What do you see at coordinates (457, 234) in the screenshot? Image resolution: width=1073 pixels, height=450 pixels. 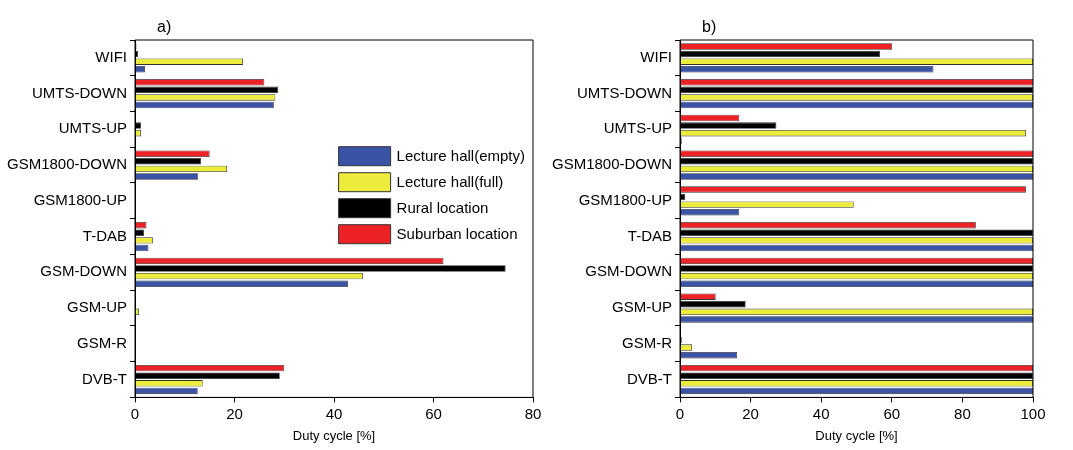 I see `legend-label: Suburban location` at bounding box center [457, 234].